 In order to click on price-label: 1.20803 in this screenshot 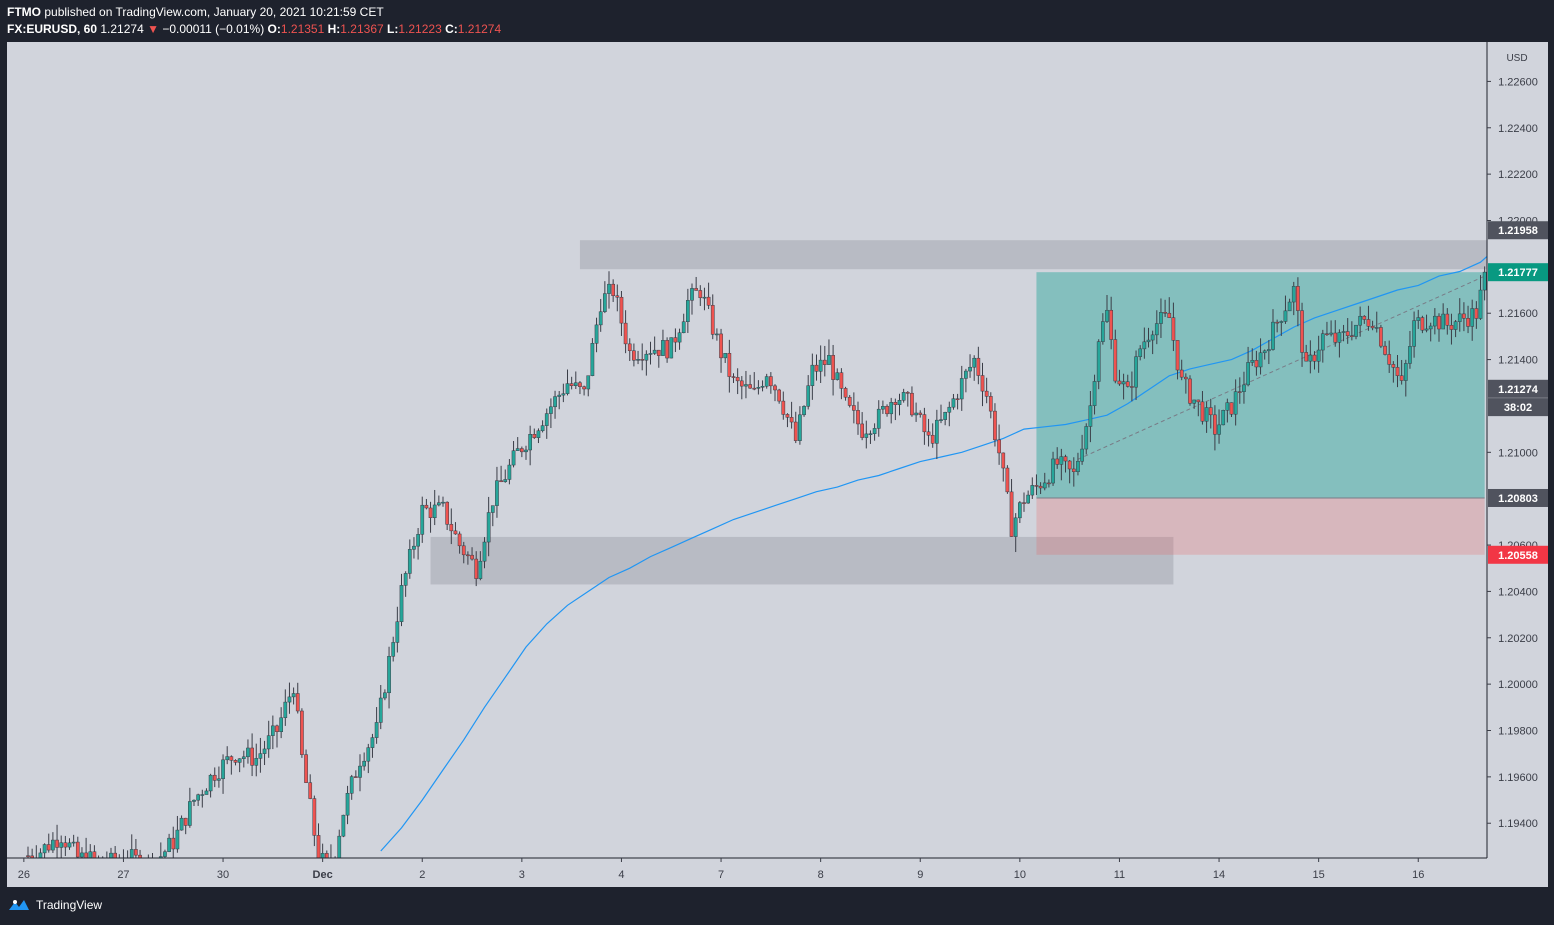, I will do `click(1518, 497)`.